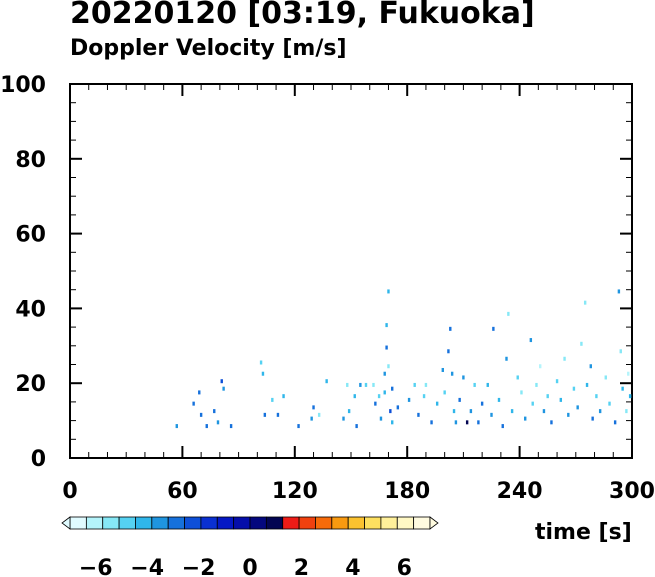 The image size is (655, 577). Describe the element at coordinates (30, 160) in the screenshot. I see `y-tick-label: 80` at that location.